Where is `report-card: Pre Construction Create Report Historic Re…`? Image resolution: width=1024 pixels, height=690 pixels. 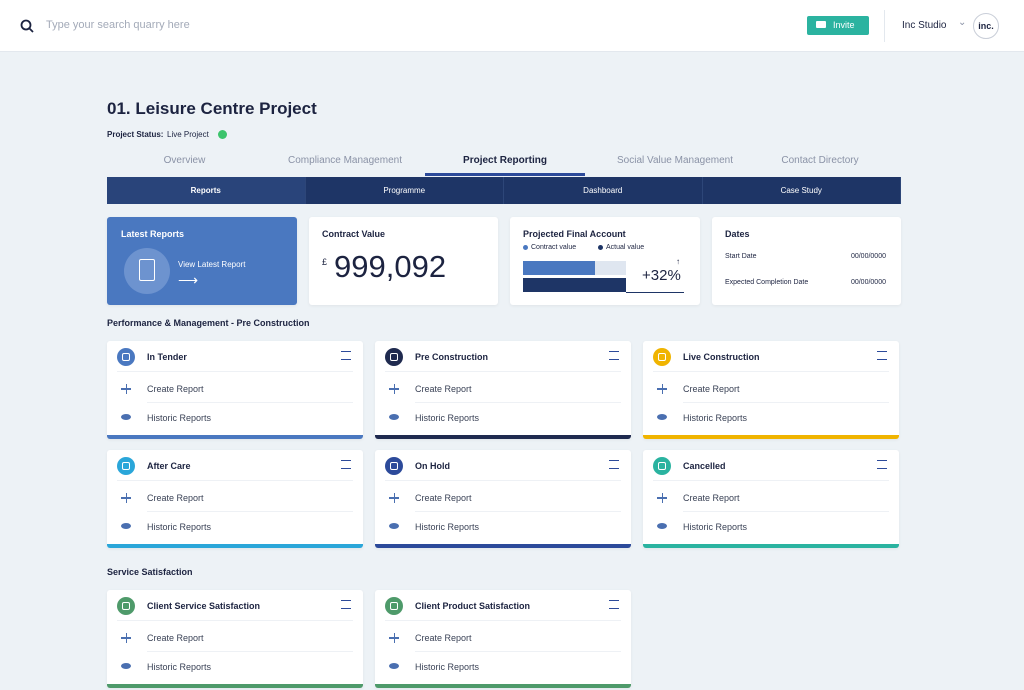 report-card: Pre Construction Create Report Historic Re… is located at coordinates (503, 390).